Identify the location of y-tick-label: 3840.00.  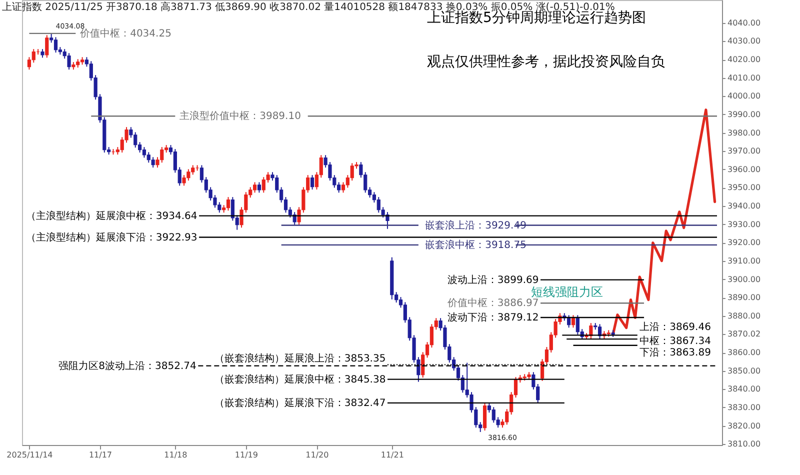
(744, 389).